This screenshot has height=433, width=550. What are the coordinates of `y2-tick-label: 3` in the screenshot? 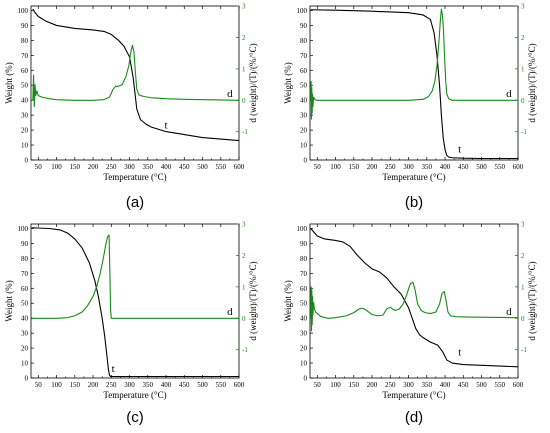 It's located at (523, 7).